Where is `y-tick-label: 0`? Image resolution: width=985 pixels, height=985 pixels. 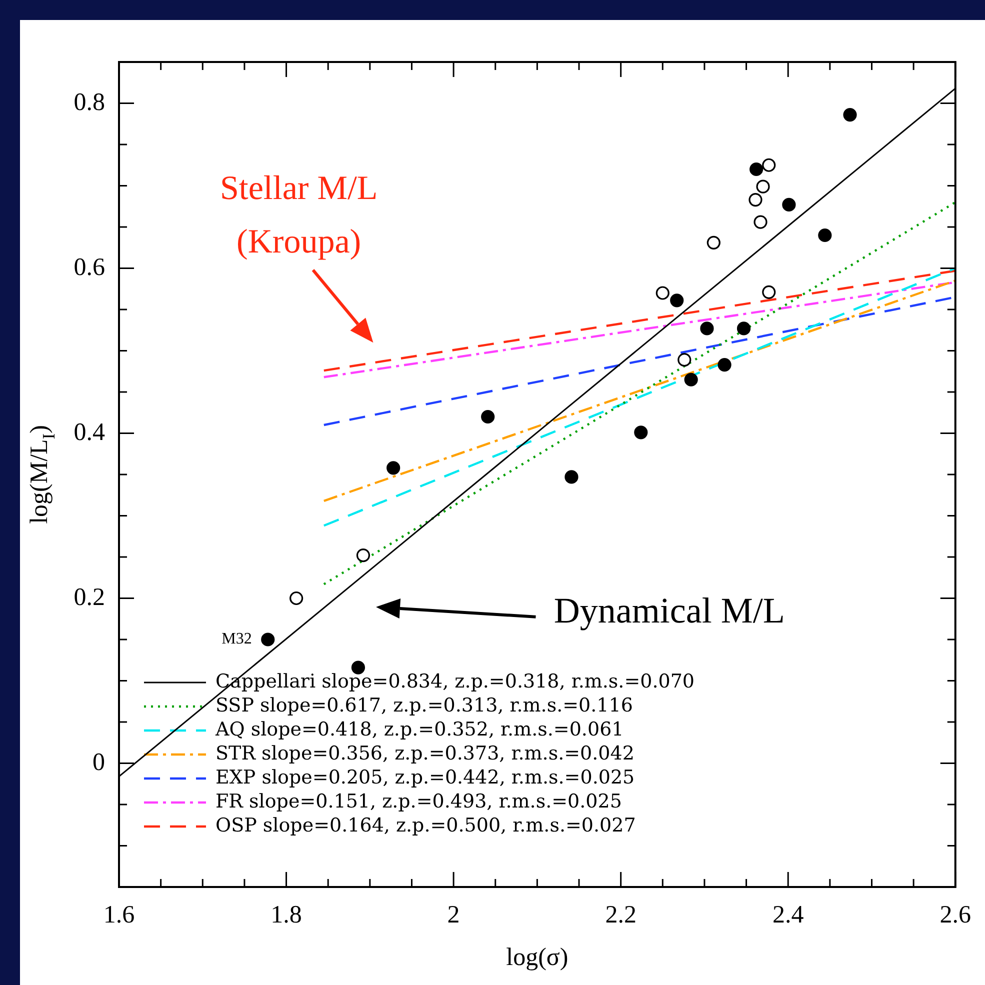 y-tick-label: 0 is located at coordinates (98, 762).